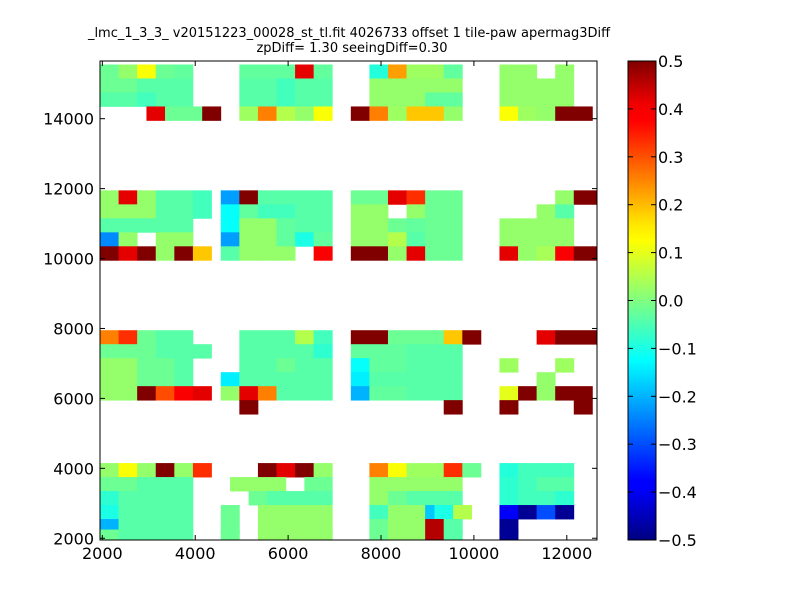 The image size is (800, 600). I want to click on colorbar-tick-label: −0.1, so click(677, 348).